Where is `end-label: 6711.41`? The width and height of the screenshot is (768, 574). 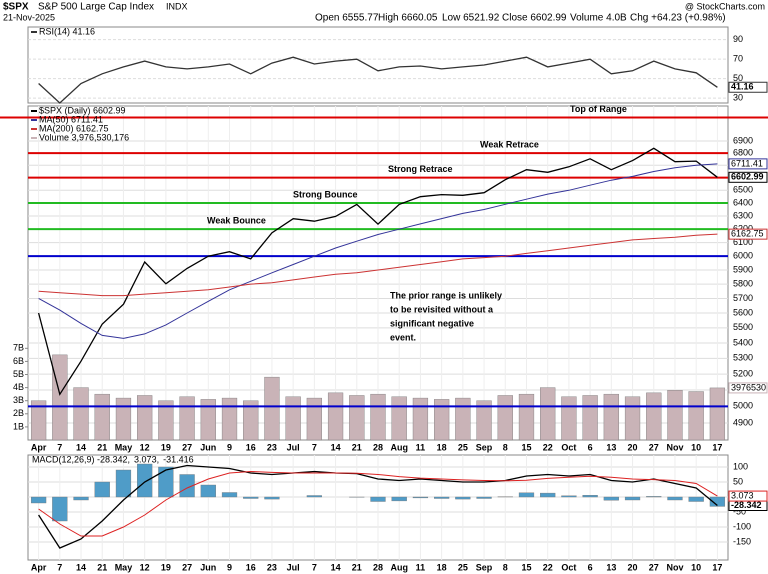
end-label: 6711.41 is located at coordinates (747, 163).